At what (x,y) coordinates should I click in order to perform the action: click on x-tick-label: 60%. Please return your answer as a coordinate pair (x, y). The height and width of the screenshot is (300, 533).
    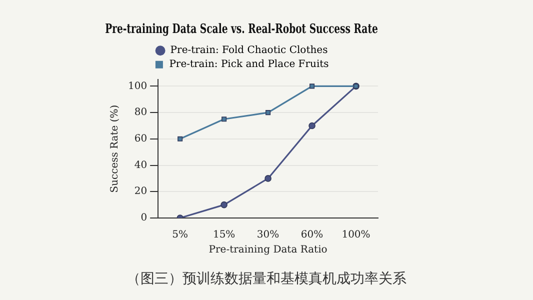
    Looking at the image, I should click on (312, 235).